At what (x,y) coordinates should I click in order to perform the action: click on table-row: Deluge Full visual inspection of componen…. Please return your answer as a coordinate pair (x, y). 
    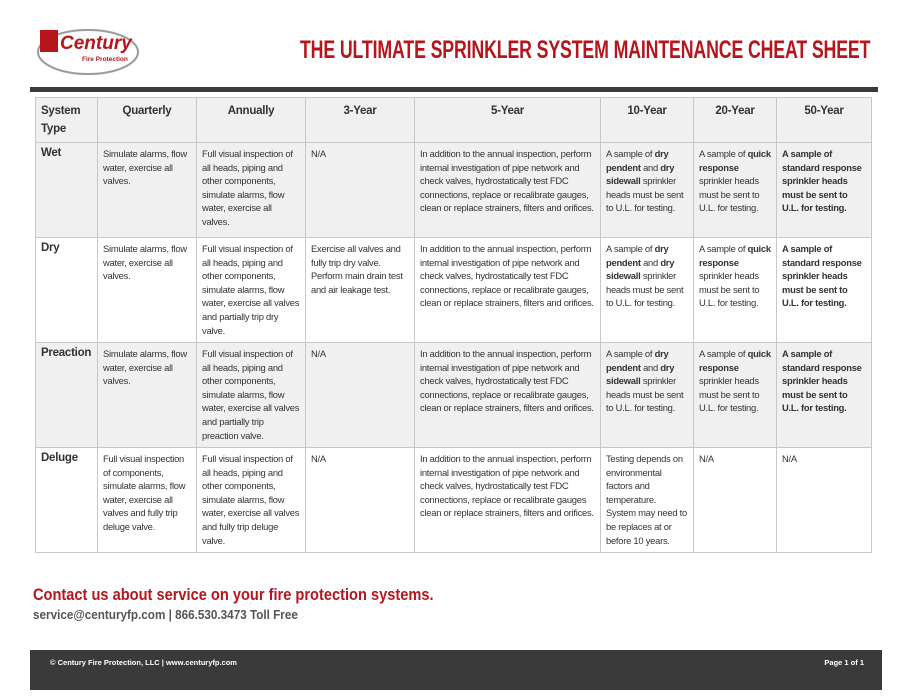
    Looking at the image, I should click on (453, 500).